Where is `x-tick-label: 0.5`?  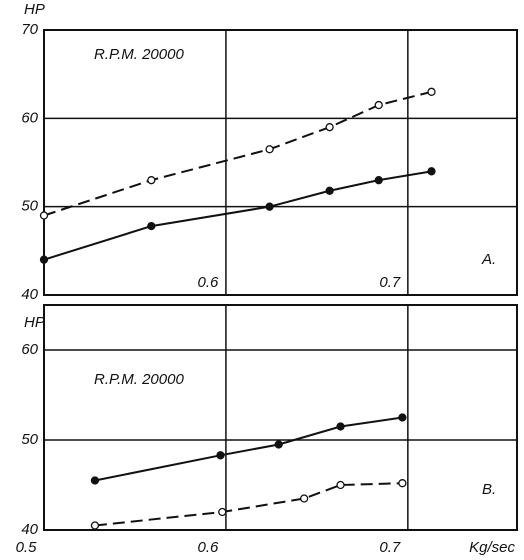
x-tick-label: 0.5 is located at coordinates (27, 547).